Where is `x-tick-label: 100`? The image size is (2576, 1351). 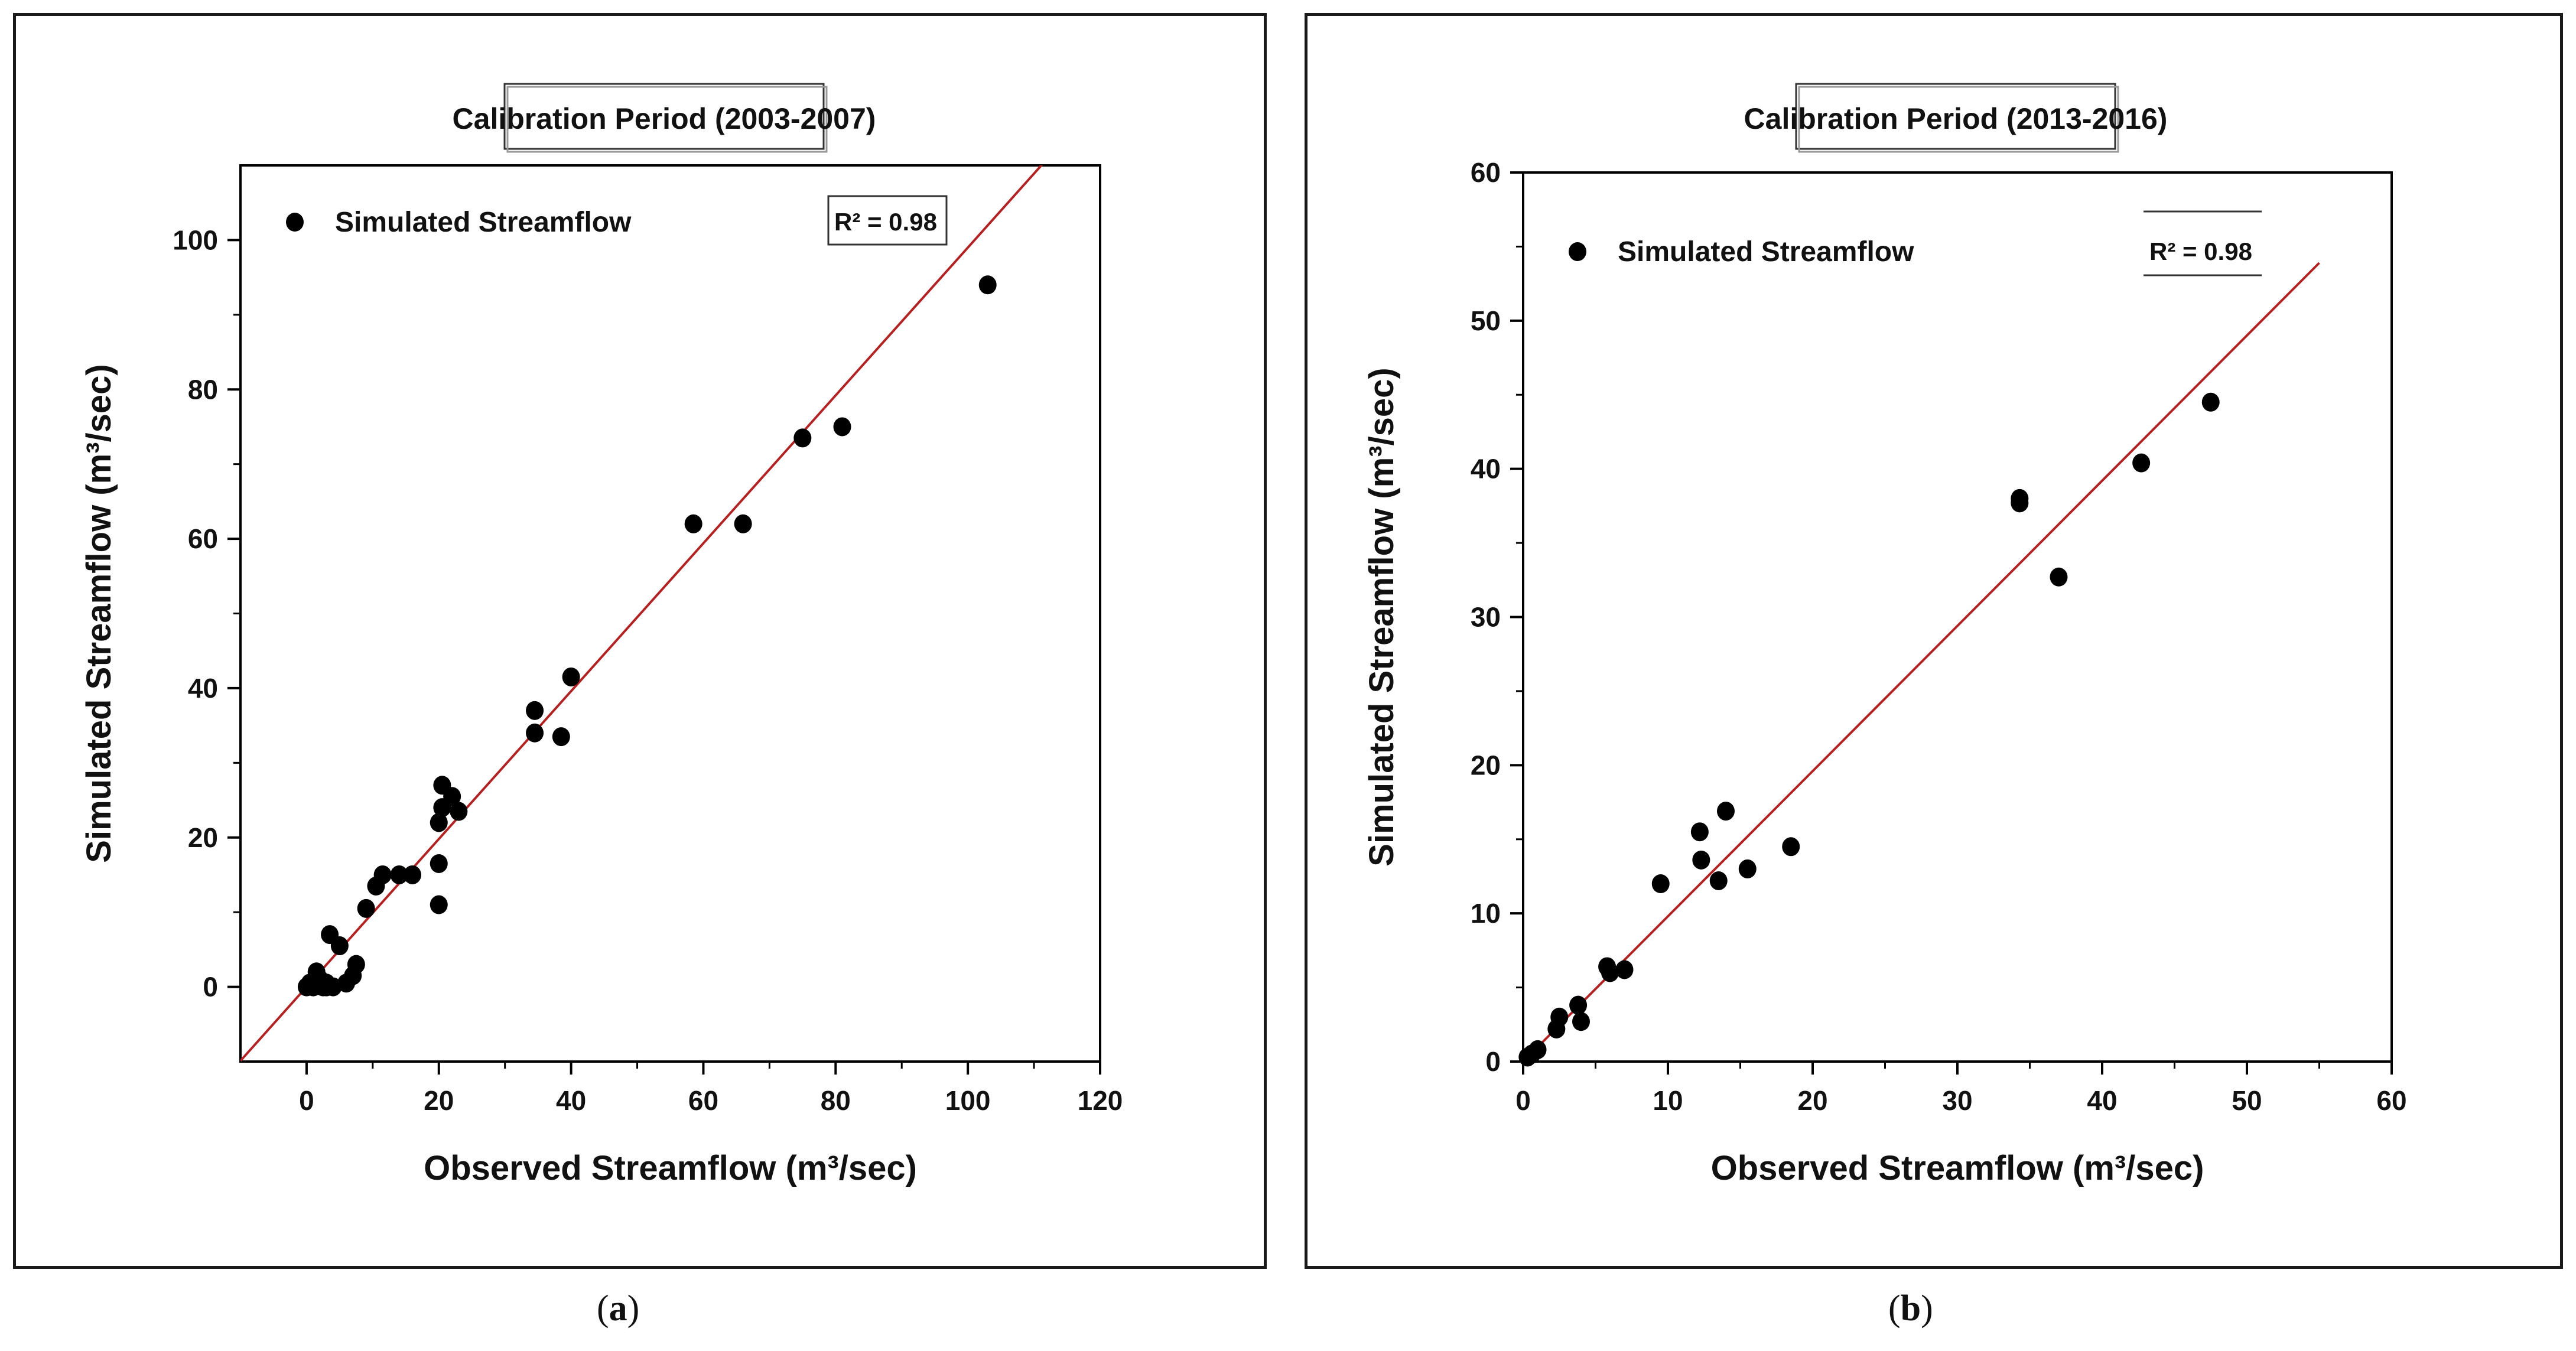
x-tick-label: 100 is located at coordinates (968, 1100).